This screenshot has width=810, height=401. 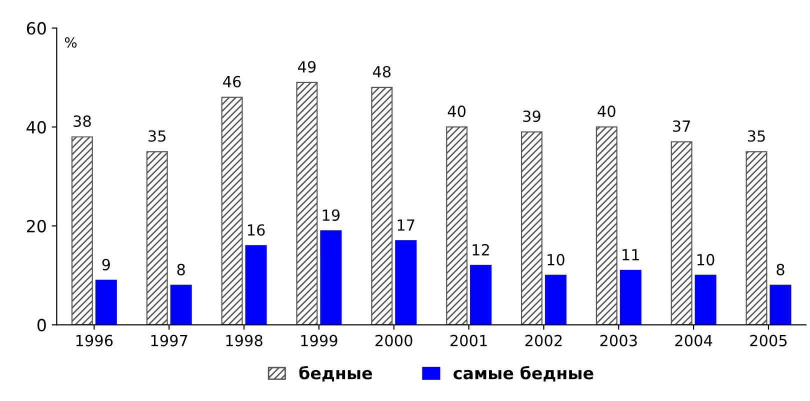 I want to click on data-label: 39, so click(x=531, y=116).